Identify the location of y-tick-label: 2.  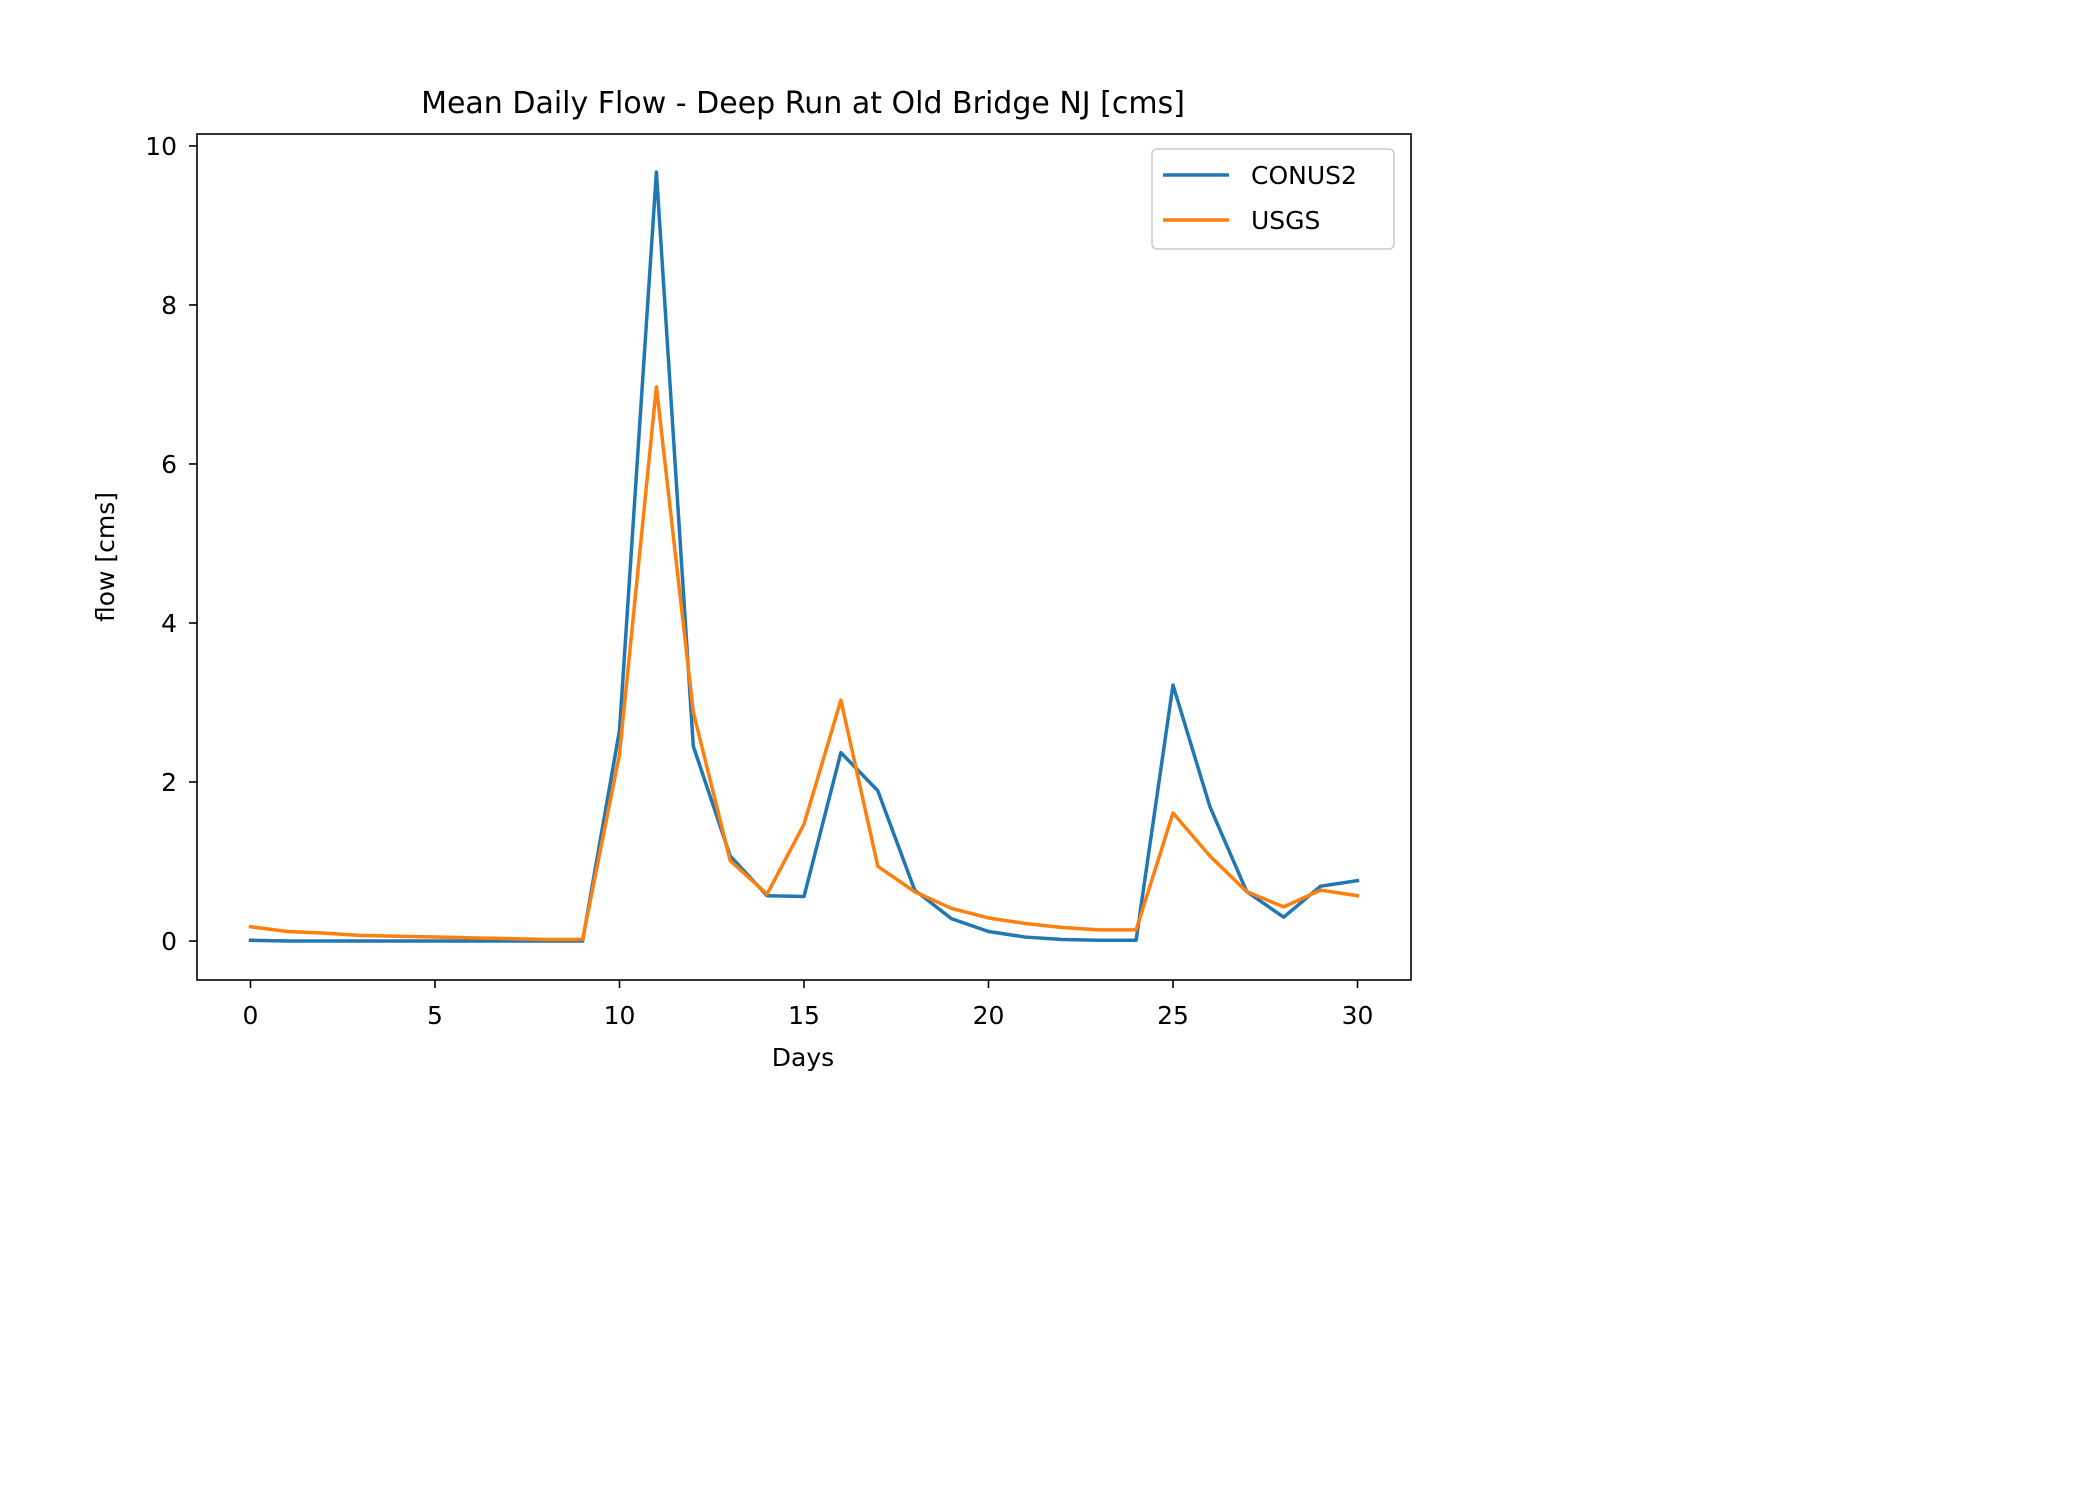
(169, 782).